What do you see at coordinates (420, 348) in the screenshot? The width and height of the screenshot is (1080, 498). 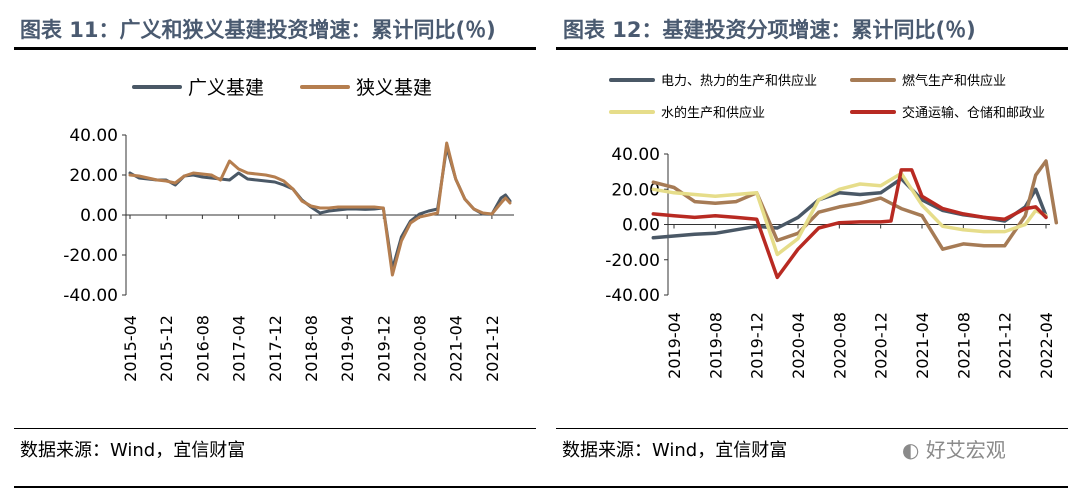 I see `left-x-tick-label: 2020-08` at bounding box center [420, 348].